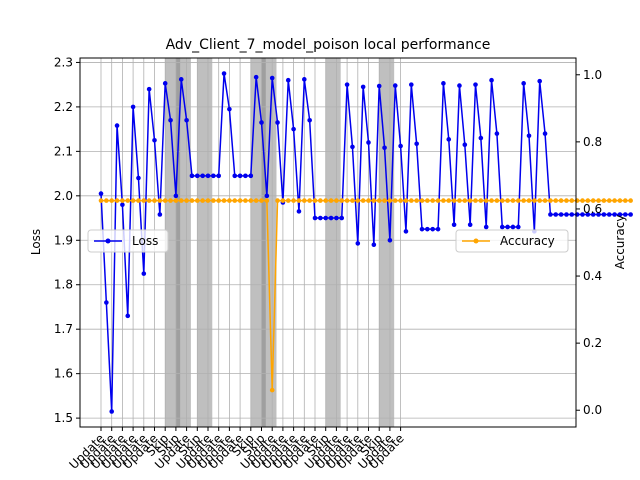 Image resolution: width=640 pixels, height=480 pixels. Describe the element at coordinates (128, 241) in the screenshot. I see `legend-loss-box` at that location.